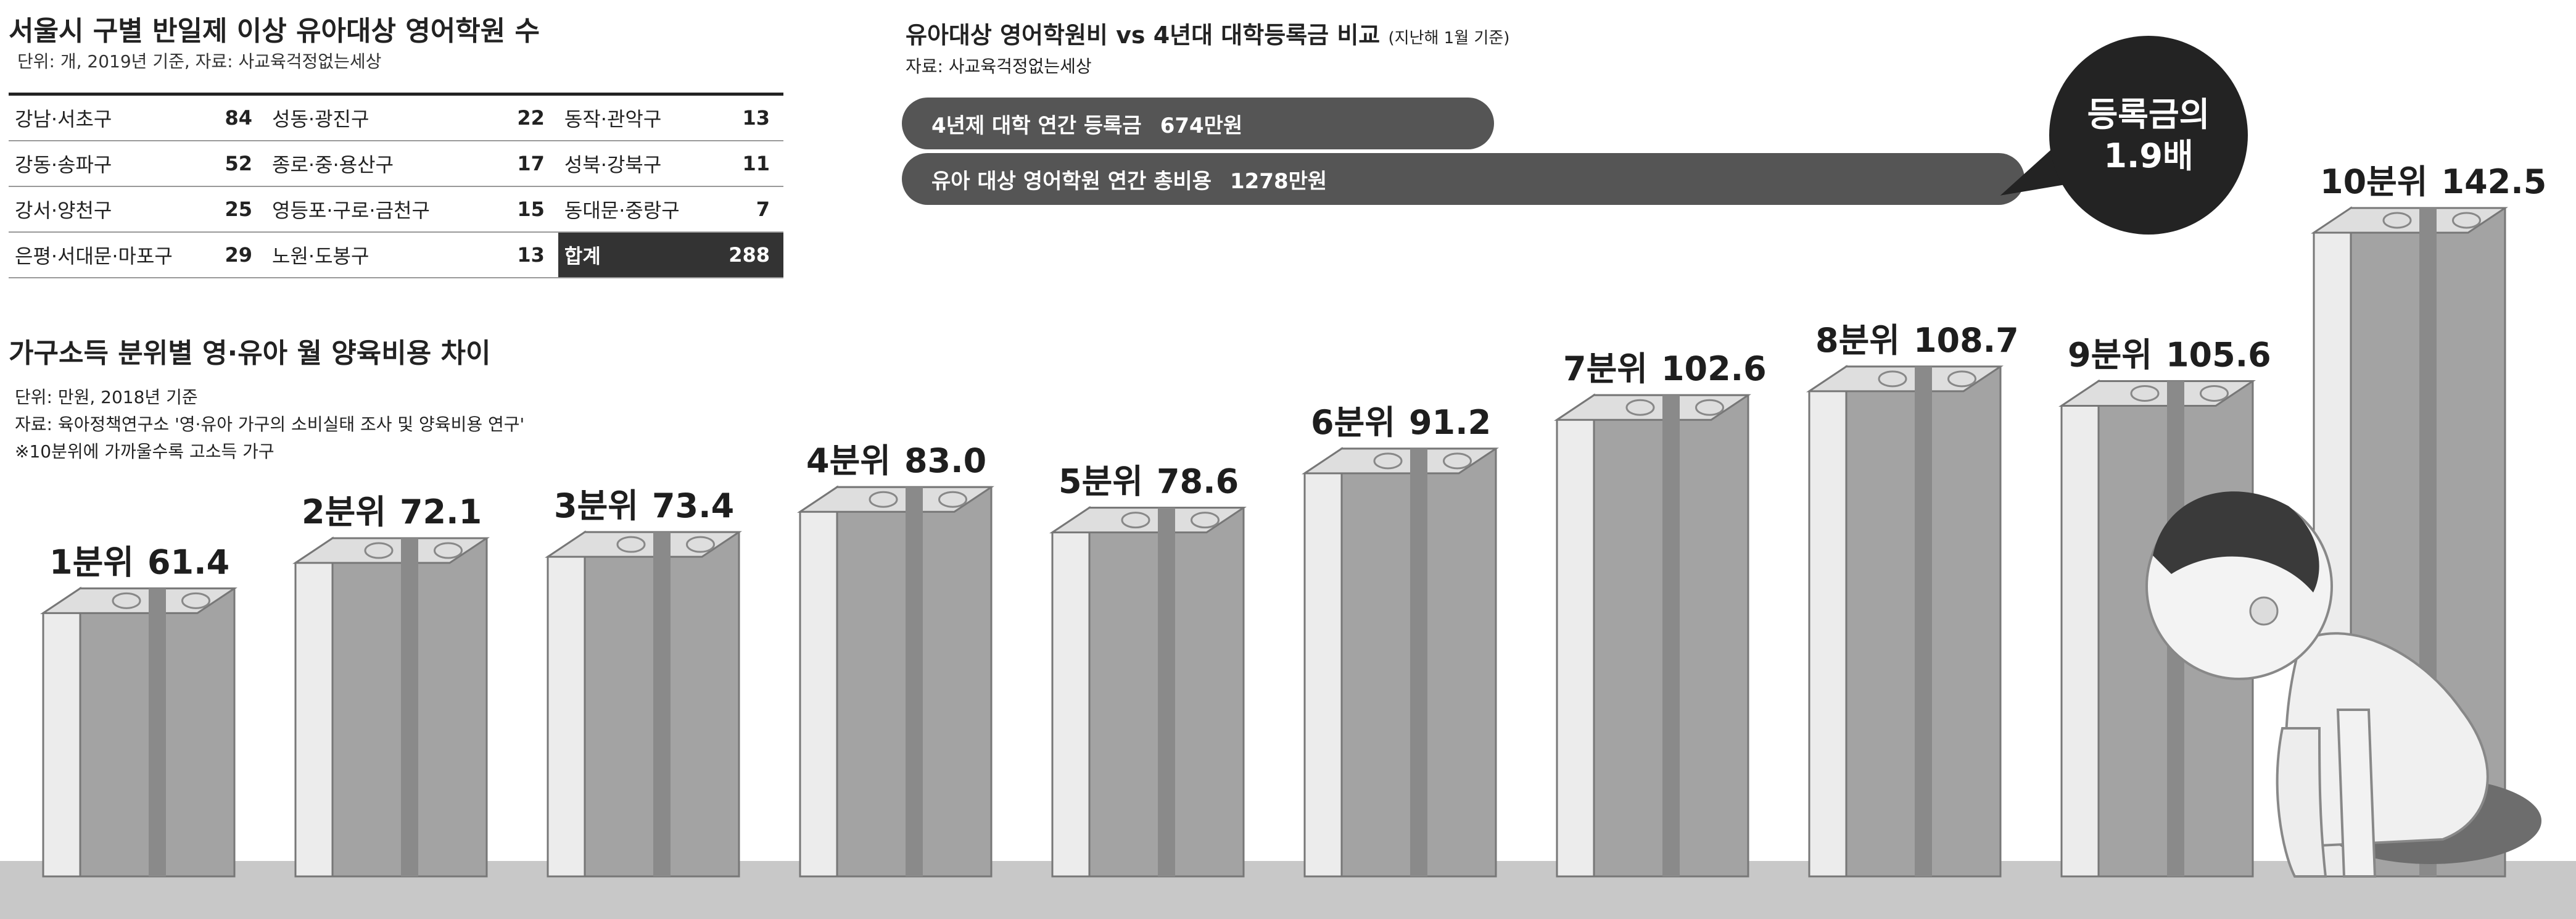 This screenshot has height=919, width=2576. I want to click on tuition-label: 4년제 대학 연간 등록금, so click(1036, 125).